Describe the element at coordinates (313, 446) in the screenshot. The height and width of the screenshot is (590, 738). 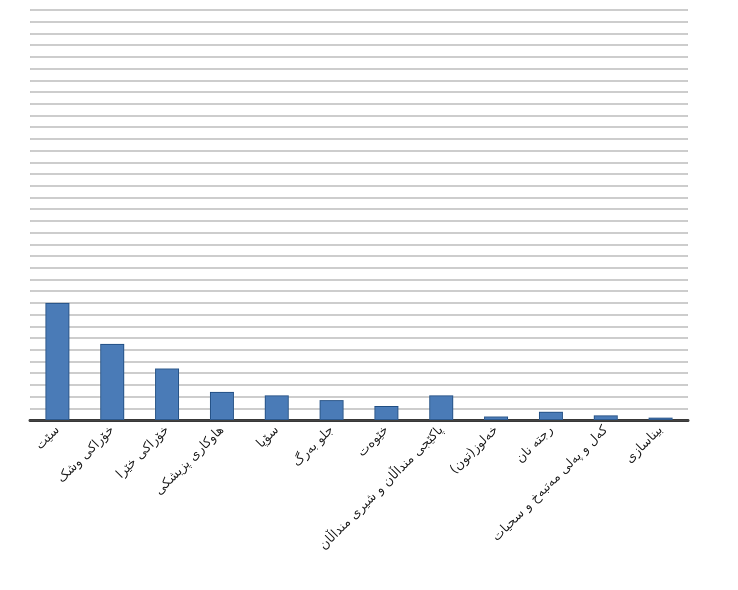
I see `x-tick-label: جلو بەرگ` at that location.